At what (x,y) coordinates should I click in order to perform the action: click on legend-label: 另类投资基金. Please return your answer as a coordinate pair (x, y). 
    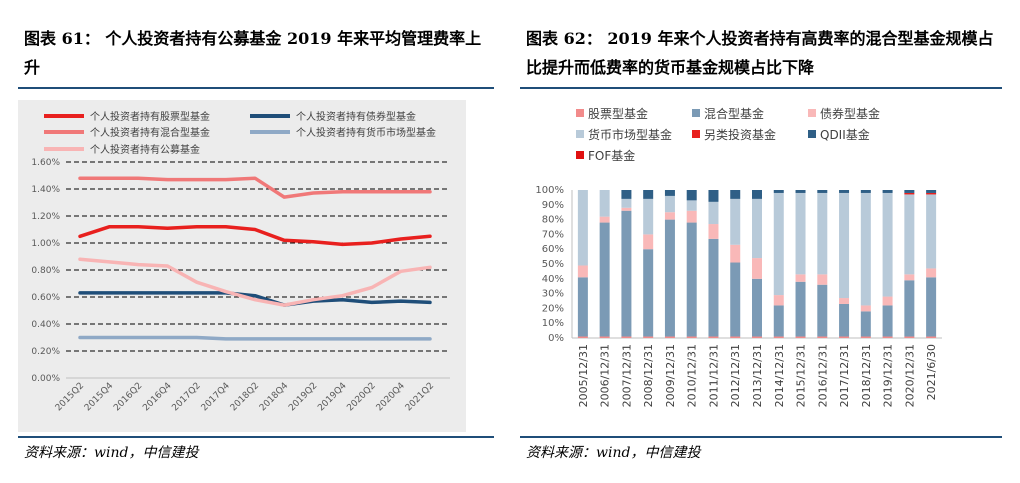
    Looking at the image, I should click on (740, 134).